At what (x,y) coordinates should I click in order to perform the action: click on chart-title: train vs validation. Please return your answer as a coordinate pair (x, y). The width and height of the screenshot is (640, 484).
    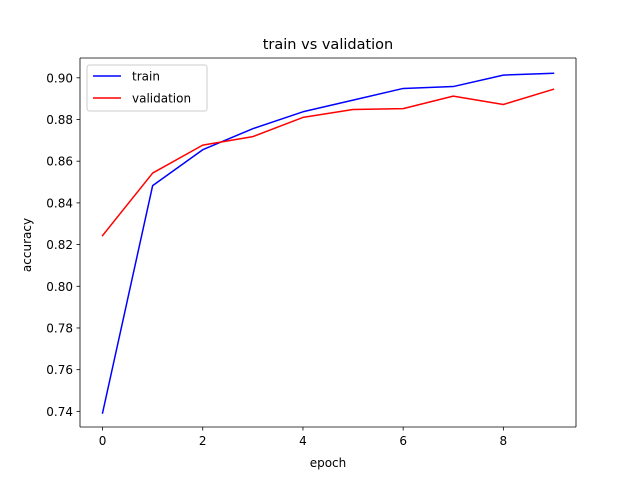
    Looking at the image, I should click on (328, 45).